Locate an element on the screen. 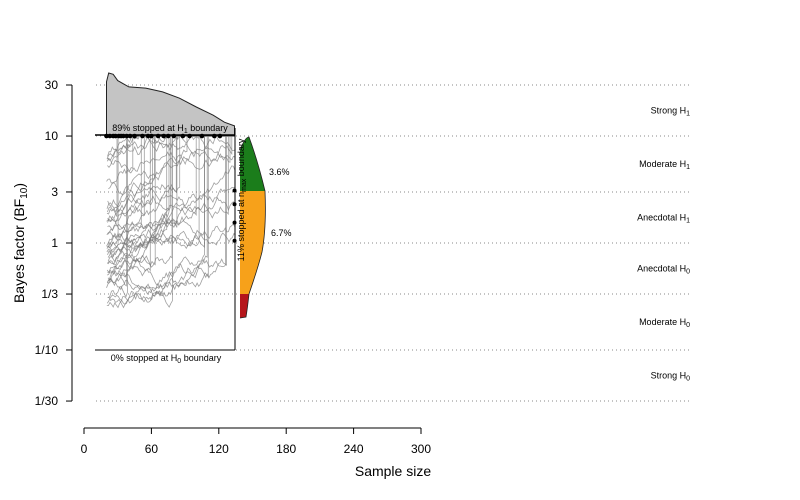  evidence-category-label: Strong H0 is located at coordinates (671, 377).